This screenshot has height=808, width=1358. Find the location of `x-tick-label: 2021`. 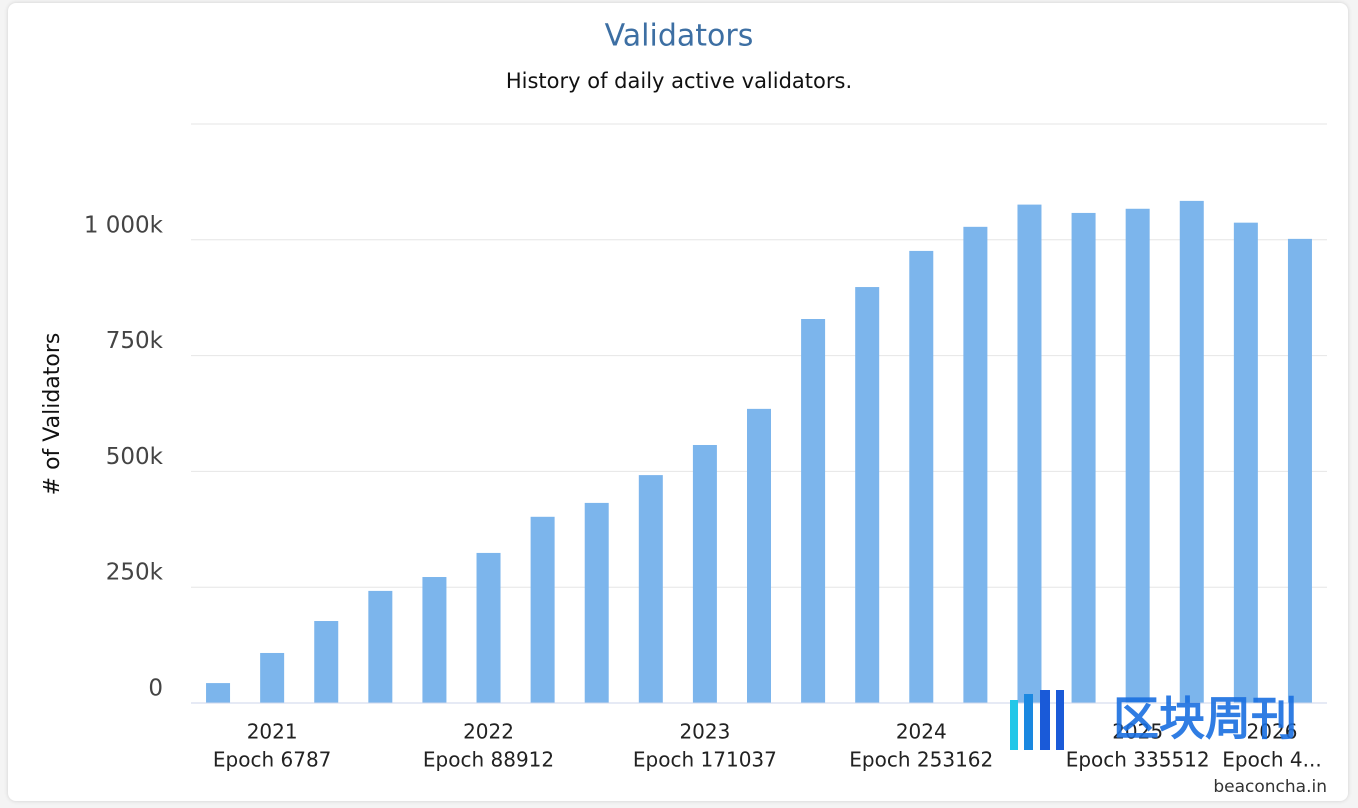

x-tick-label: 2021 is located at coordinates (272, 732).